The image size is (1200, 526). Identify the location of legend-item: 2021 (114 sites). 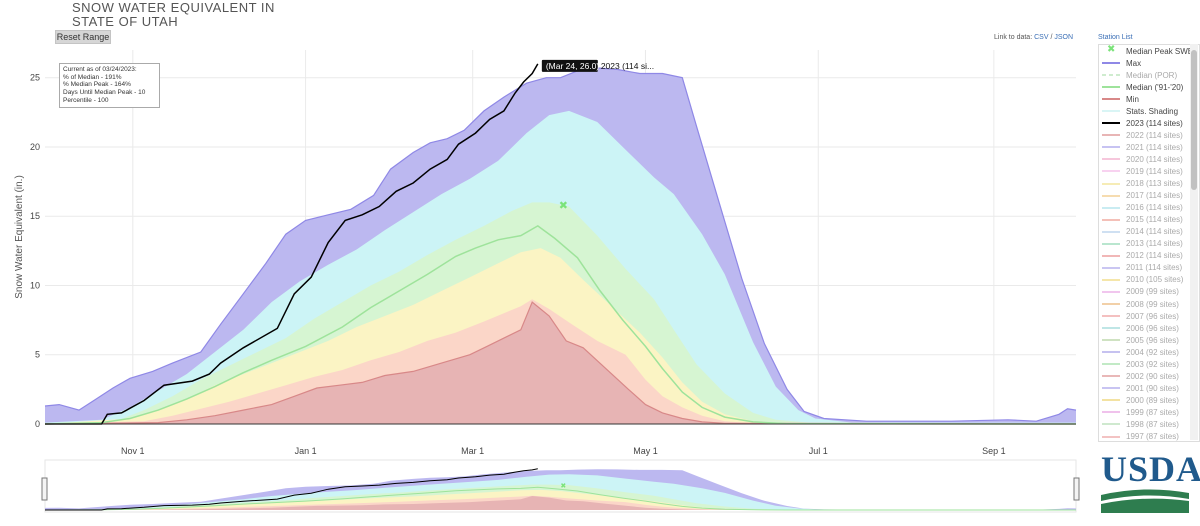
(1149, 147).